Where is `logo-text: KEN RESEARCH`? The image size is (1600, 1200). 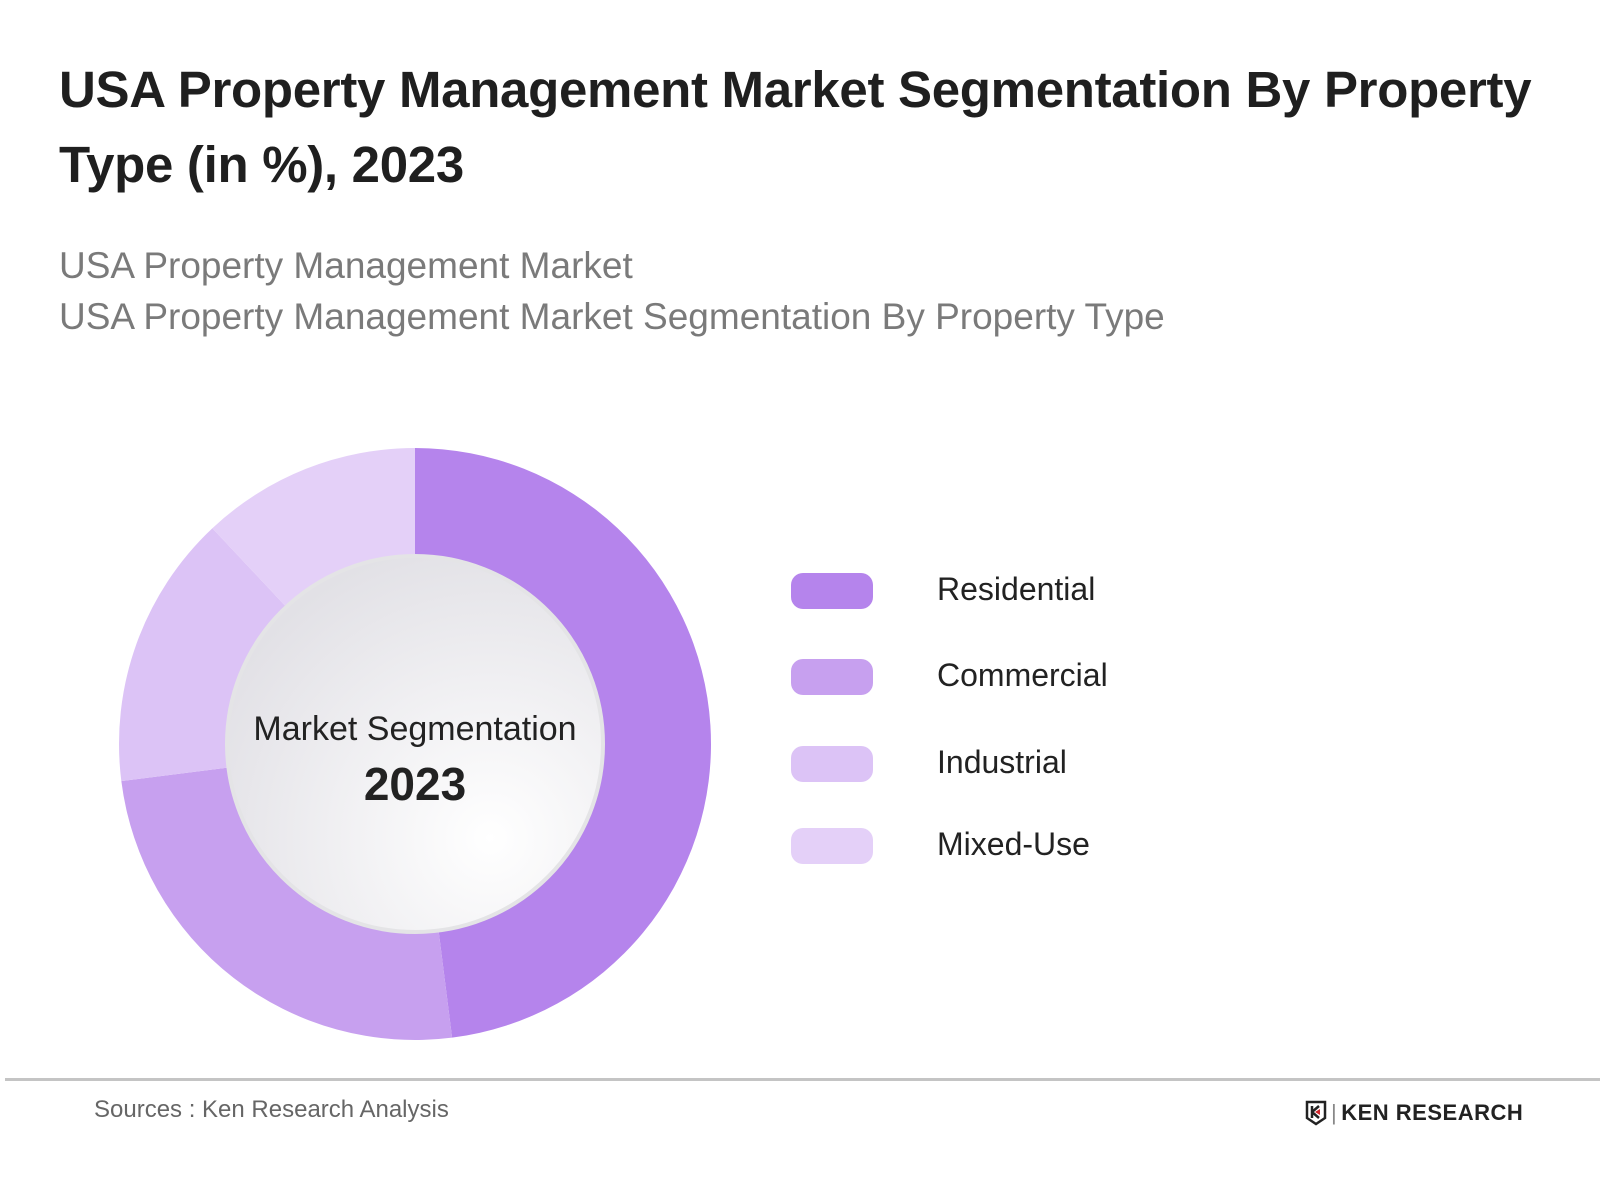 logo-text: KEN RESEARCH is located at coordinates (1432, 1112).